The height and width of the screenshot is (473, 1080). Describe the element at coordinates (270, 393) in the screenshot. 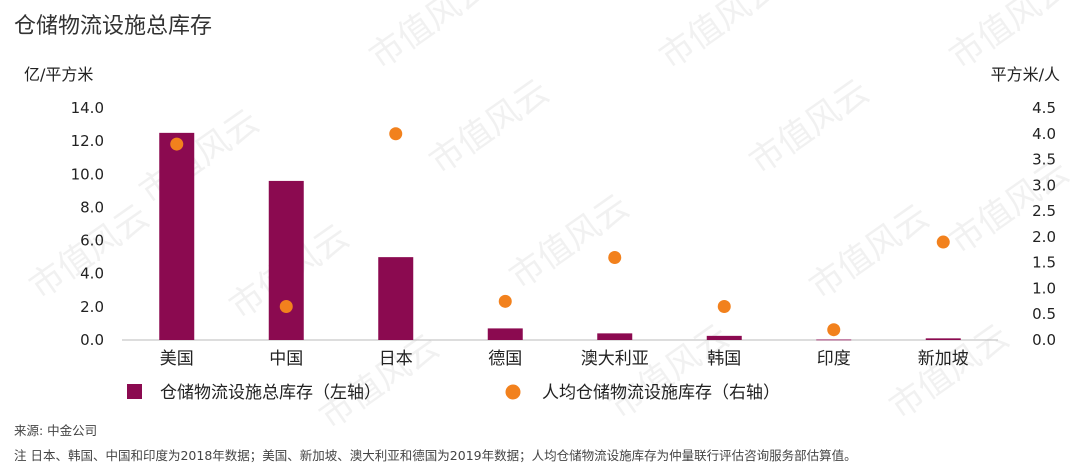

I see `legend-bar-label: 仓储物流设施总库存（左轴）` at that location.